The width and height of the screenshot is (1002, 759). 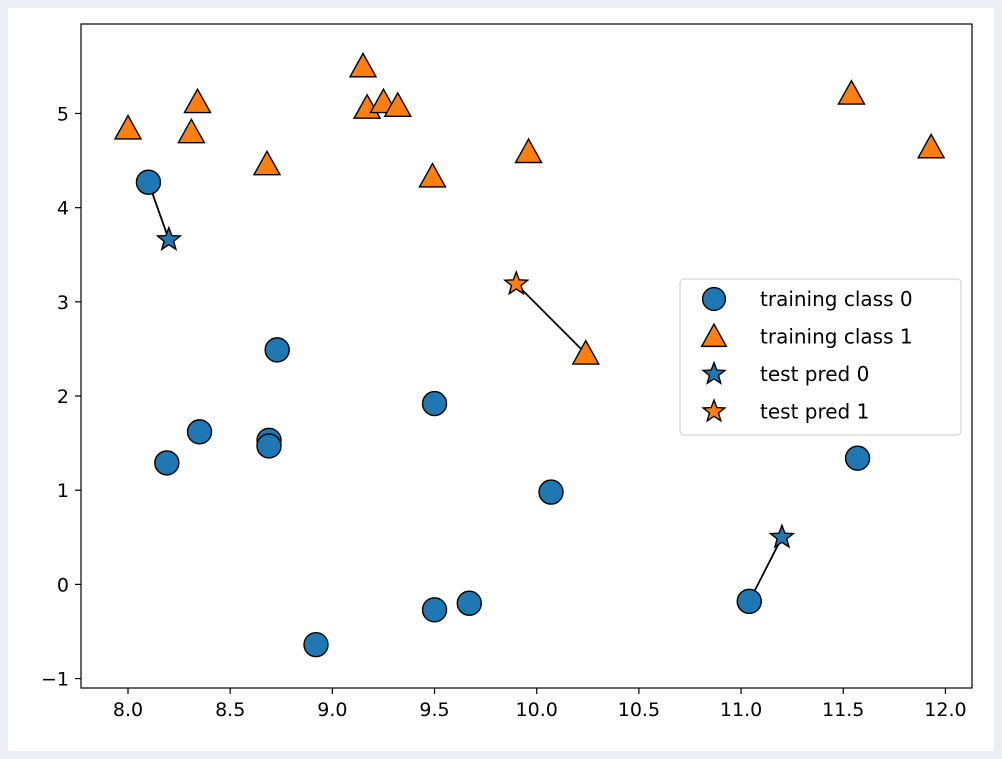 What do you see at coordinates (836, 337) in the screenshot?
I see `legend-label: training class 1` at bounding box center [836, 337].